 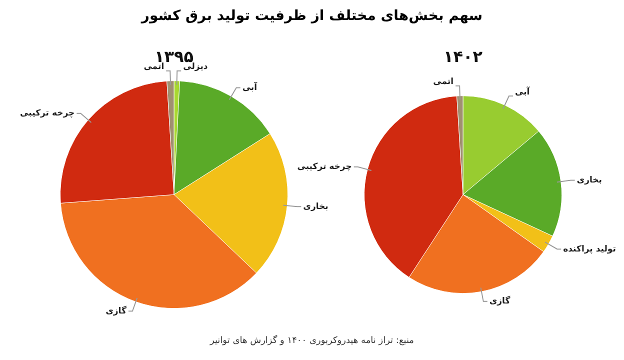 What do you see at coordinates (443, 82) in the screenshot?
I see `slice-label: اتمی` at bounding box center [443, 82].